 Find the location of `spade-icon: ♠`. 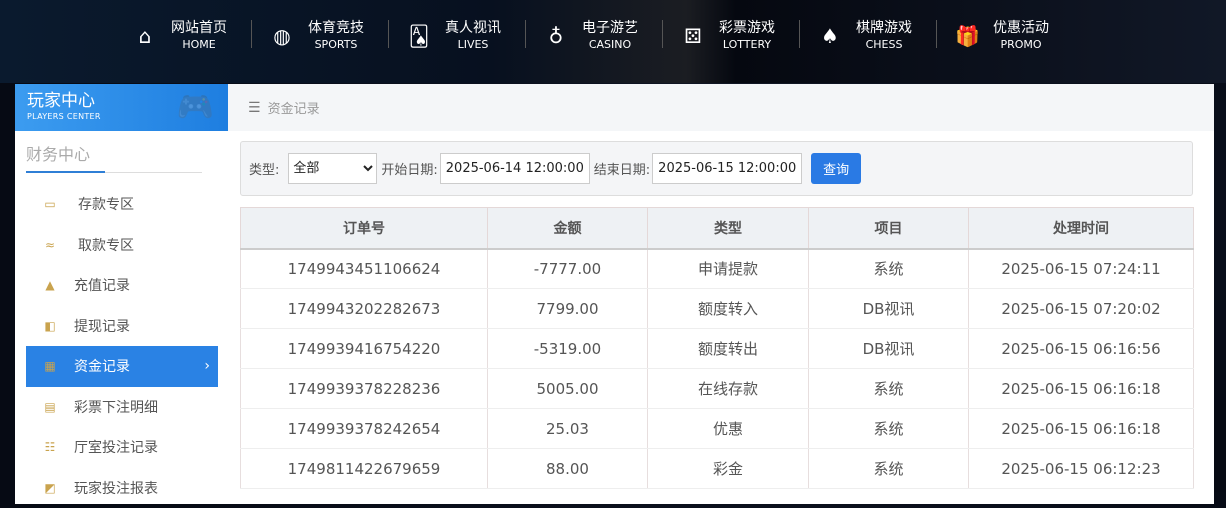

spade-icon: ♠ is located at coordinates (830, 36).